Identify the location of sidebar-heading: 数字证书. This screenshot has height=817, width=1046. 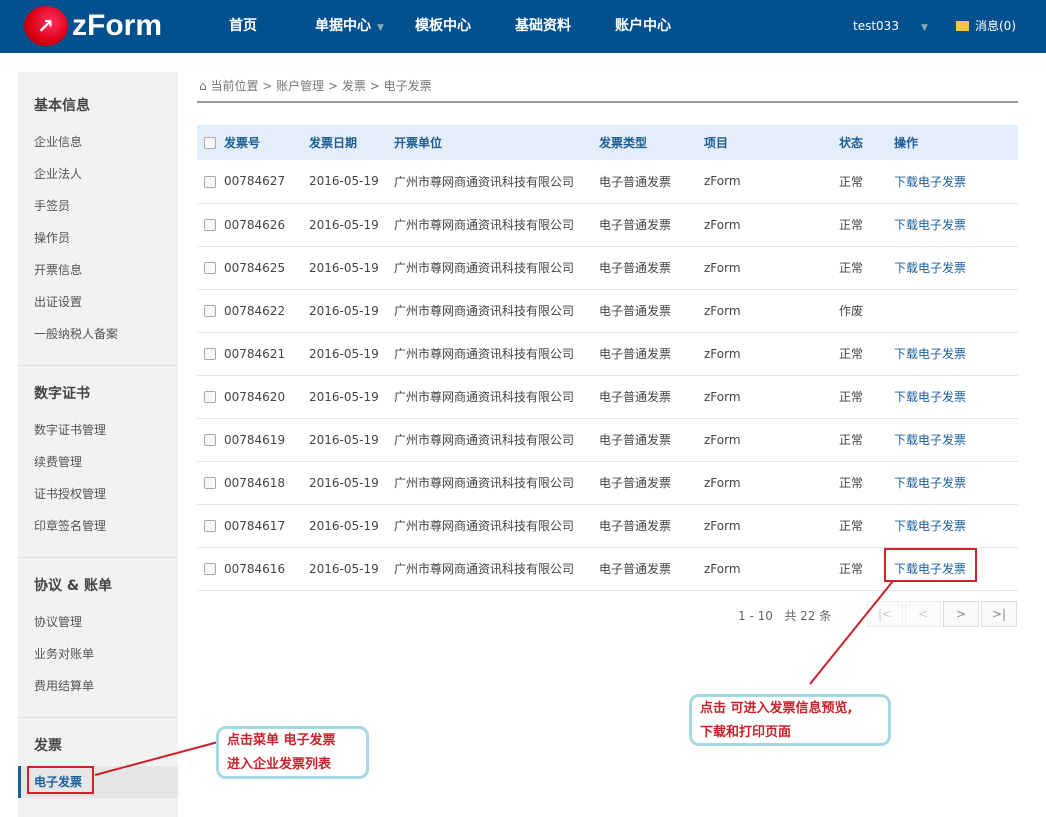
(62, 394).